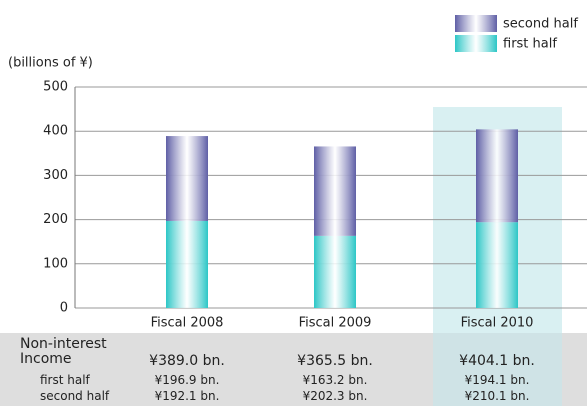  Describe the element at coordinates (335, 396) in the screenshot. I see `table-cell: ¥202.3 bn.` at that location.